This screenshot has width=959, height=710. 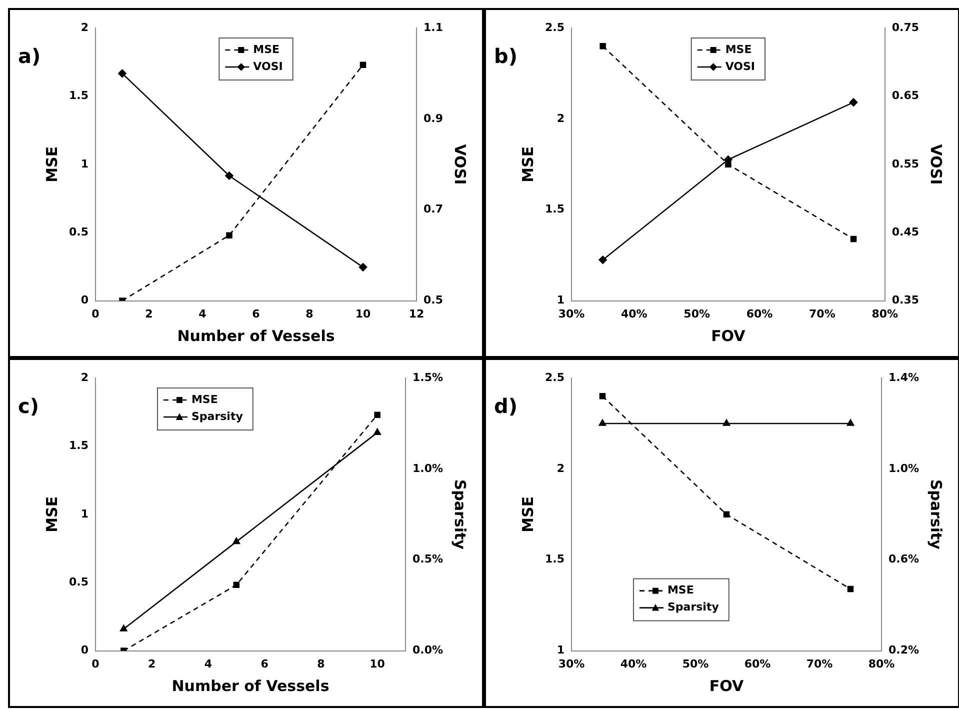 What do you see at coordinates (905, 95) in the screenshot?
I see `y2-tick-label: 0.65` at bounding box center [905, 95].